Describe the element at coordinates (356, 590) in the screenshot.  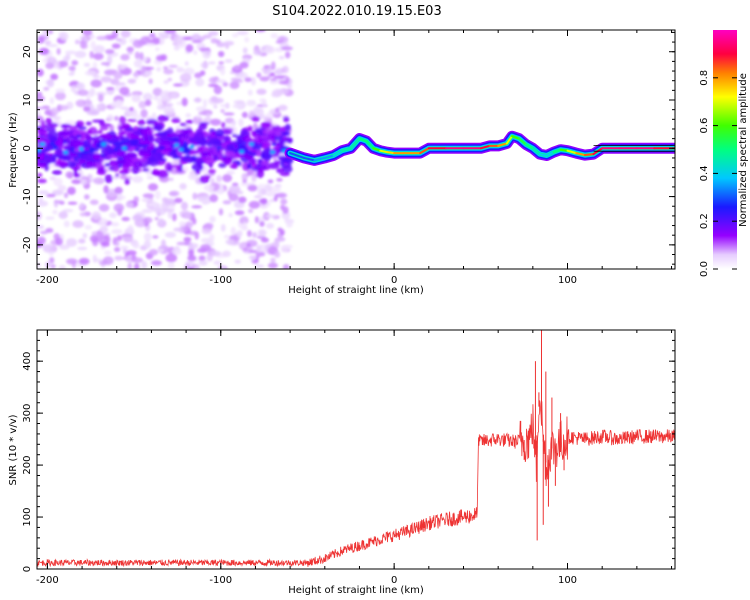
I see `snr-x-axis-label: Height of straight line (km)` at that location.